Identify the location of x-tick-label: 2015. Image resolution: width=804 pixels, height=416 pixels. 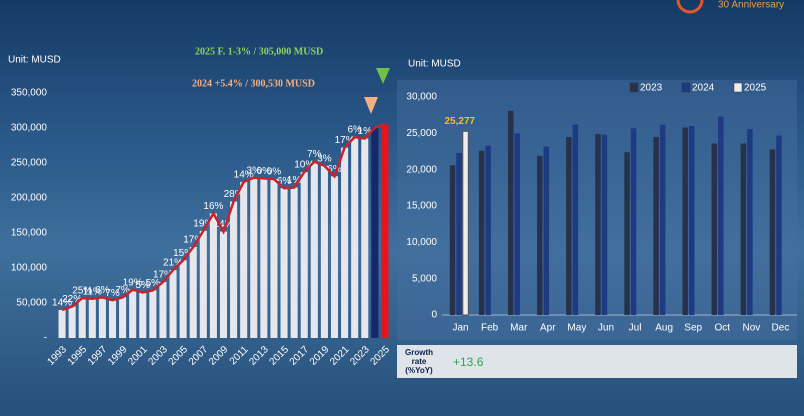
(280, 356).